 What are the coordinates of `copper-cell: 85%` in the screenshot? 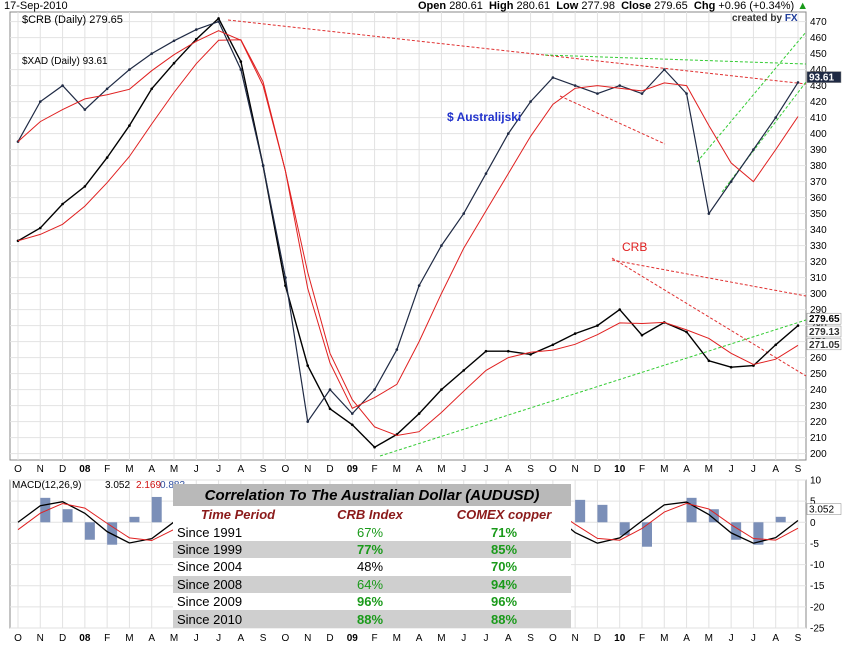 It's located at (504, 549).